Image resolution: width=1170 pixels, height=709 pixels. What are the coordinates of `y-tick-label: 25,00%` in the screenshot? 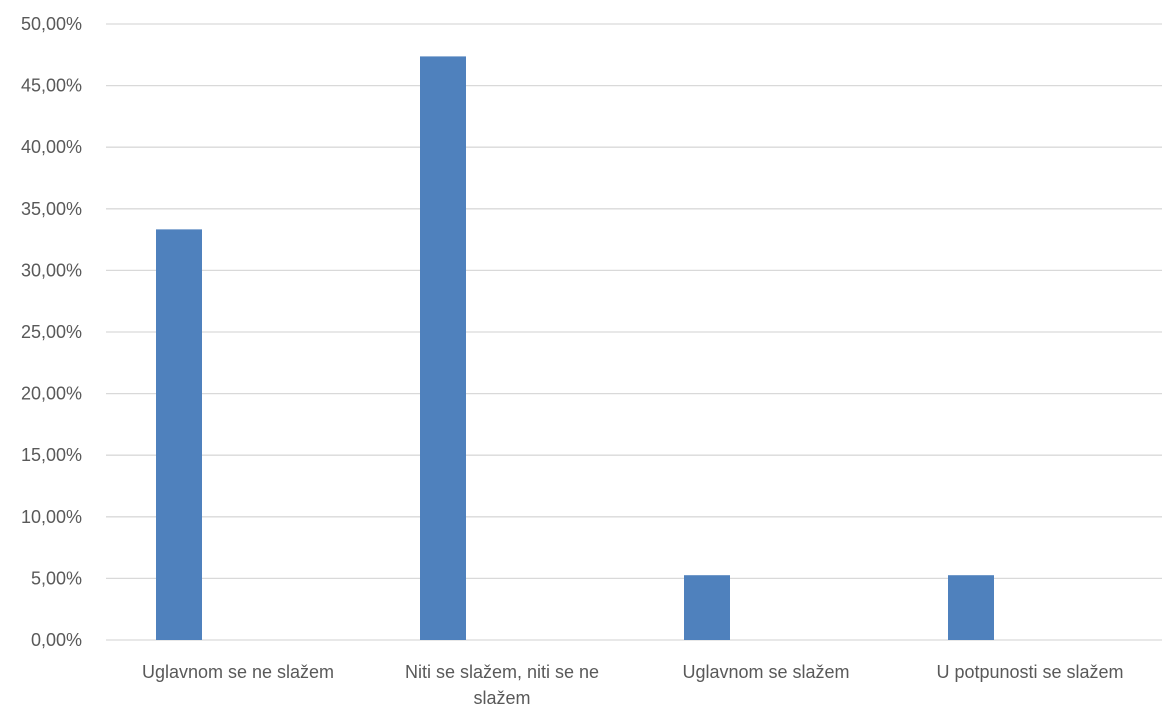 It's located at (51, 332).